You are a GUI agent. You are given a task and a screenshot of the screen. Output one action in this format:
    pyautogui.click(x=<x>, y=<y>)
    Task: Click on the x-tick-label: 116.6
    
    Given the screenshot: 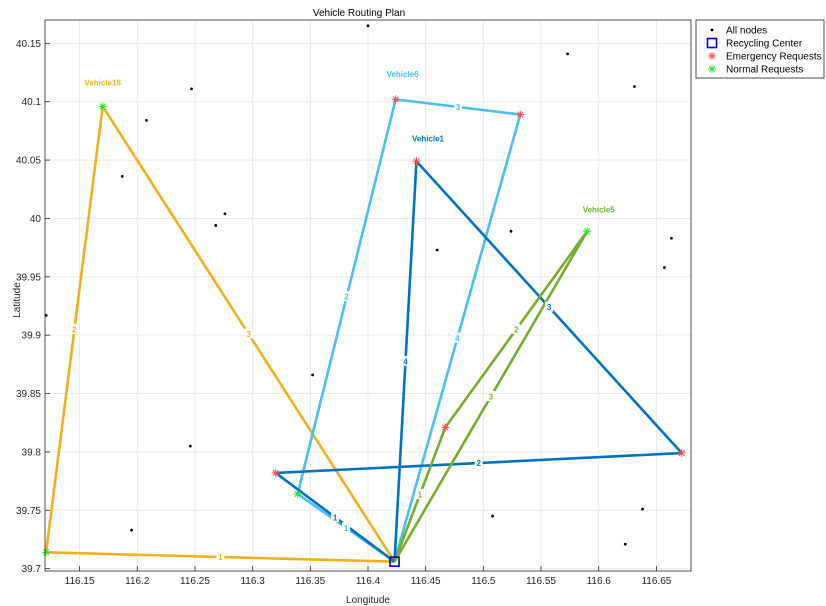 What is the action you would take?
    pyautogui.click(x=599, y=581)
    